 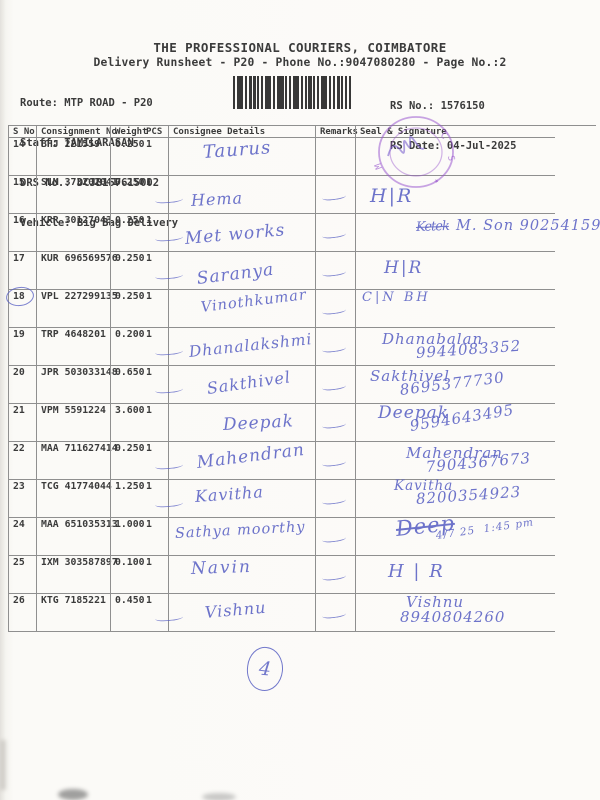 What do you see at coordinates (22, 308) in the screenshot?
I see `cell-sno-circled: 18` at bounding box center [22, 308].